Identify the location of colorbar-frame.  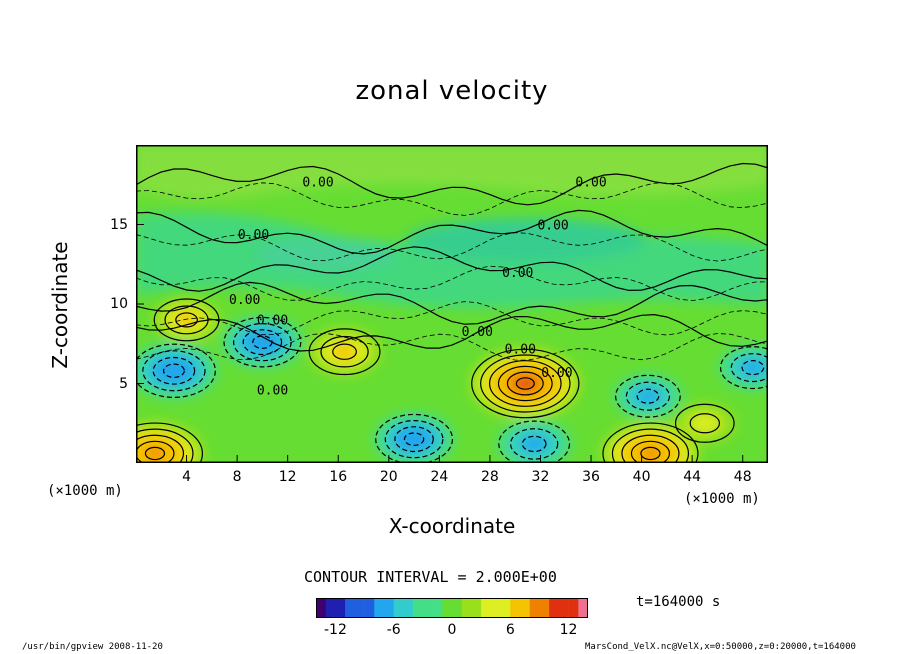
(452, 608).